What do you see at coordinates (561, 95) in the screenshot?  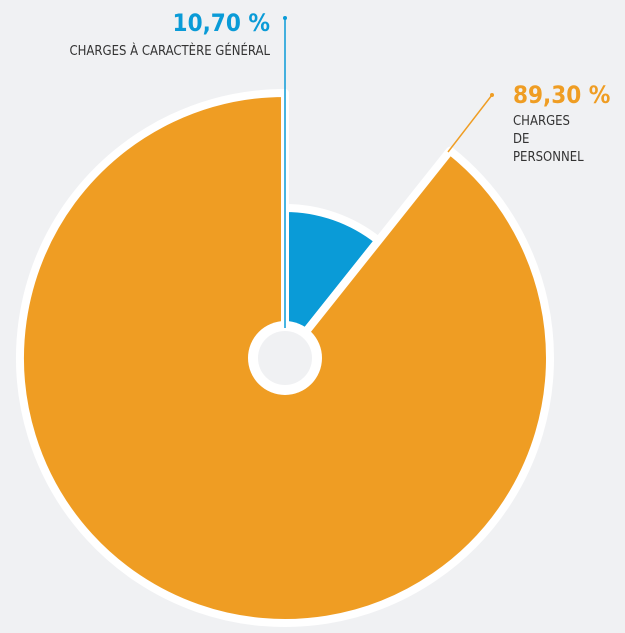 I see `value-label: 89,30 %` at bounding box center [561, 95].